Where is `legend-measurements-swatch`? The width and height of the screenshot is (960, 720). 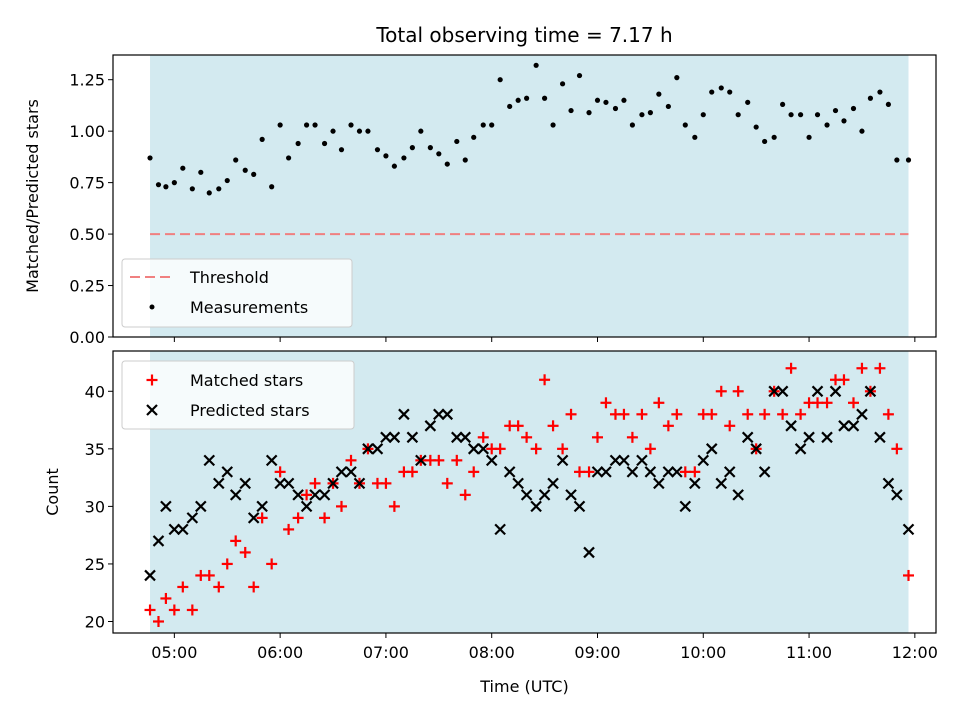
legend-measurements-swatch is located at coordinates (152, 307).